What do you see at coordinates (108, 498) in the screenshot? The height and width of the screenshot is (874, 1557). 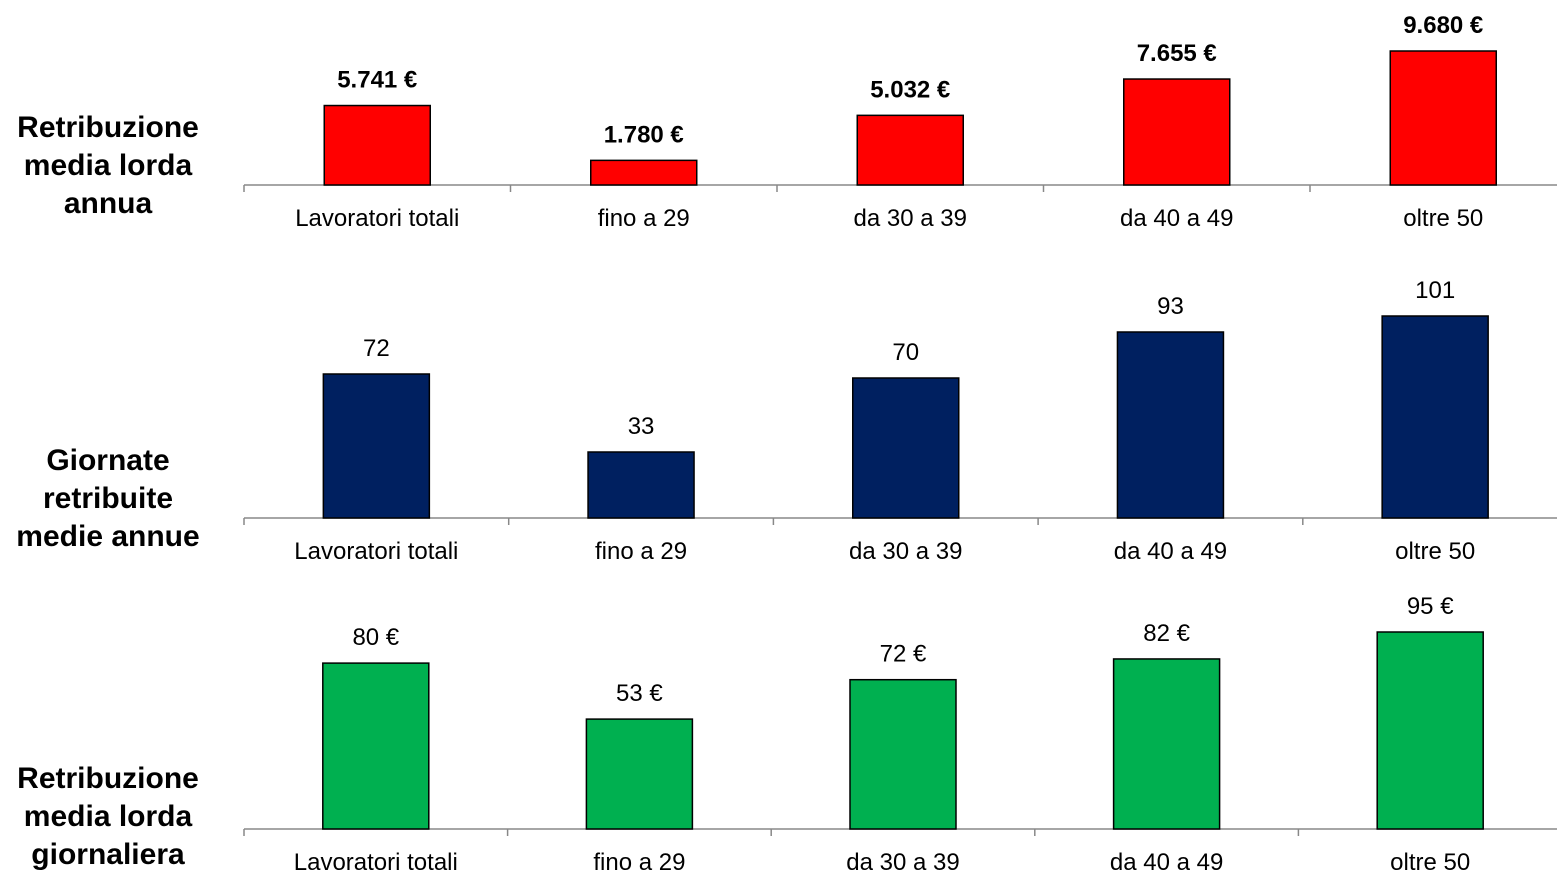 I see `chart-title: Giornate retribuite medie annue` at bounding box center [108, 498].